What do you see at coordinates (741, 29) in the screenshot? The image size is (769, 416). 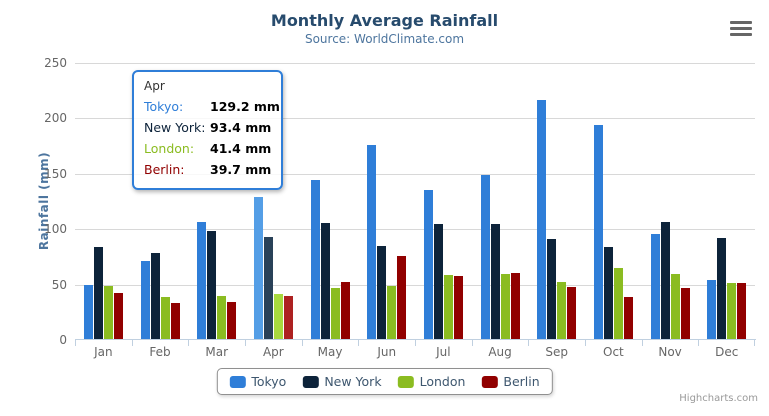 I see `hamburger-menu-icon` at bounding box center [741, 29].